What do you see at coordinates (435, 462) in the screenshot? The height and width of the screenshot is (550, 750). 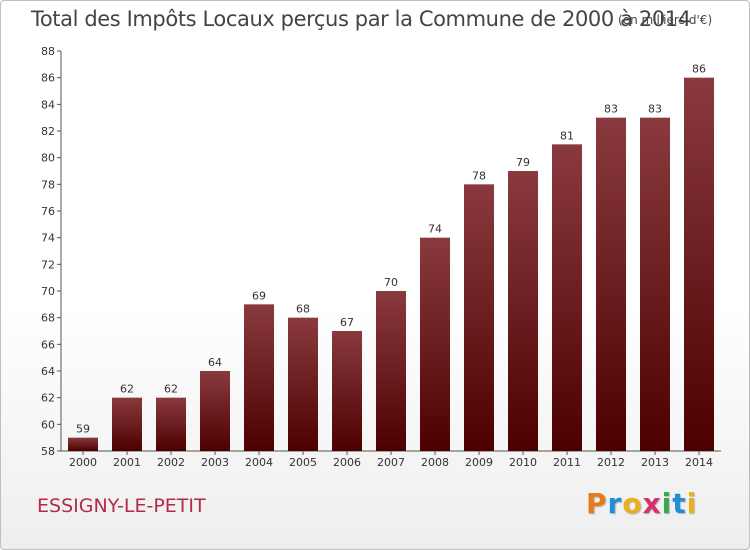 I see `x-tick-label: 2008` at bounding box center [435, 462].